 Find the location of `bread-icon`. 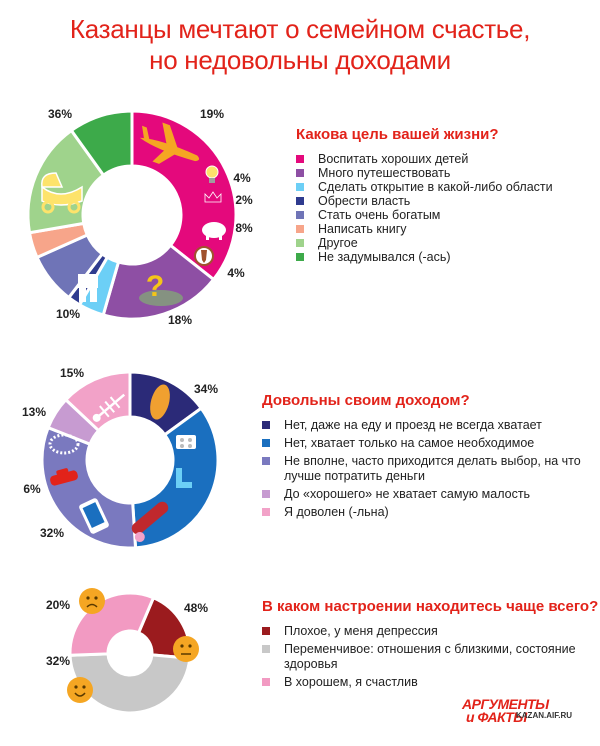

bread-icon is located at coordinates (160, 402).